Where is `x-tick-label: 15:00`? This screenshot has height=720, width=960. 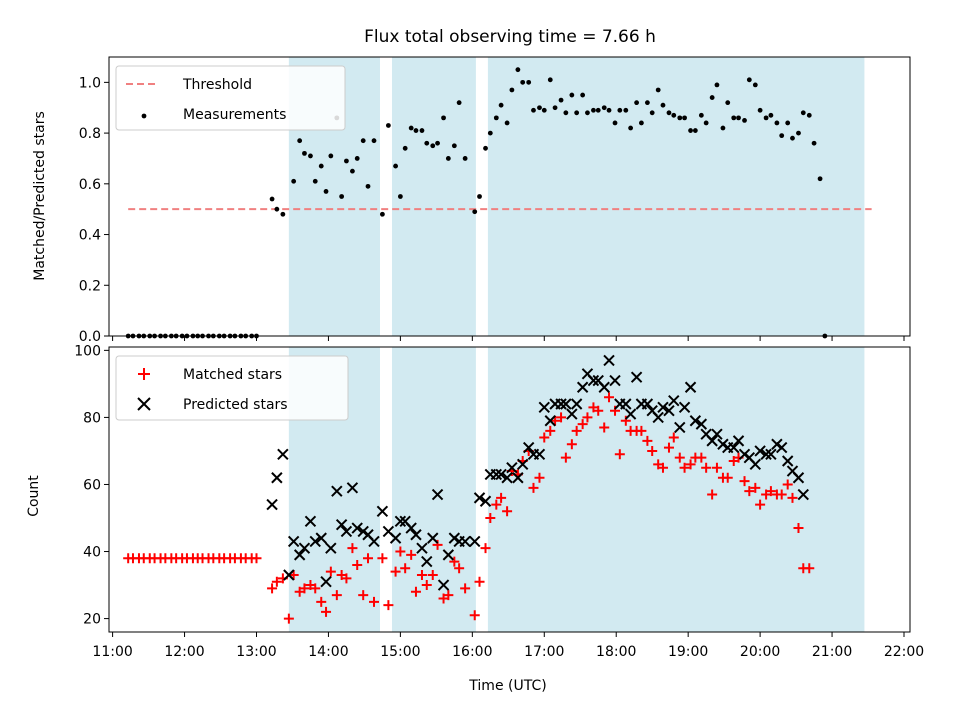
x-tick-label: 15:00 is located at coordinates (400, 652).